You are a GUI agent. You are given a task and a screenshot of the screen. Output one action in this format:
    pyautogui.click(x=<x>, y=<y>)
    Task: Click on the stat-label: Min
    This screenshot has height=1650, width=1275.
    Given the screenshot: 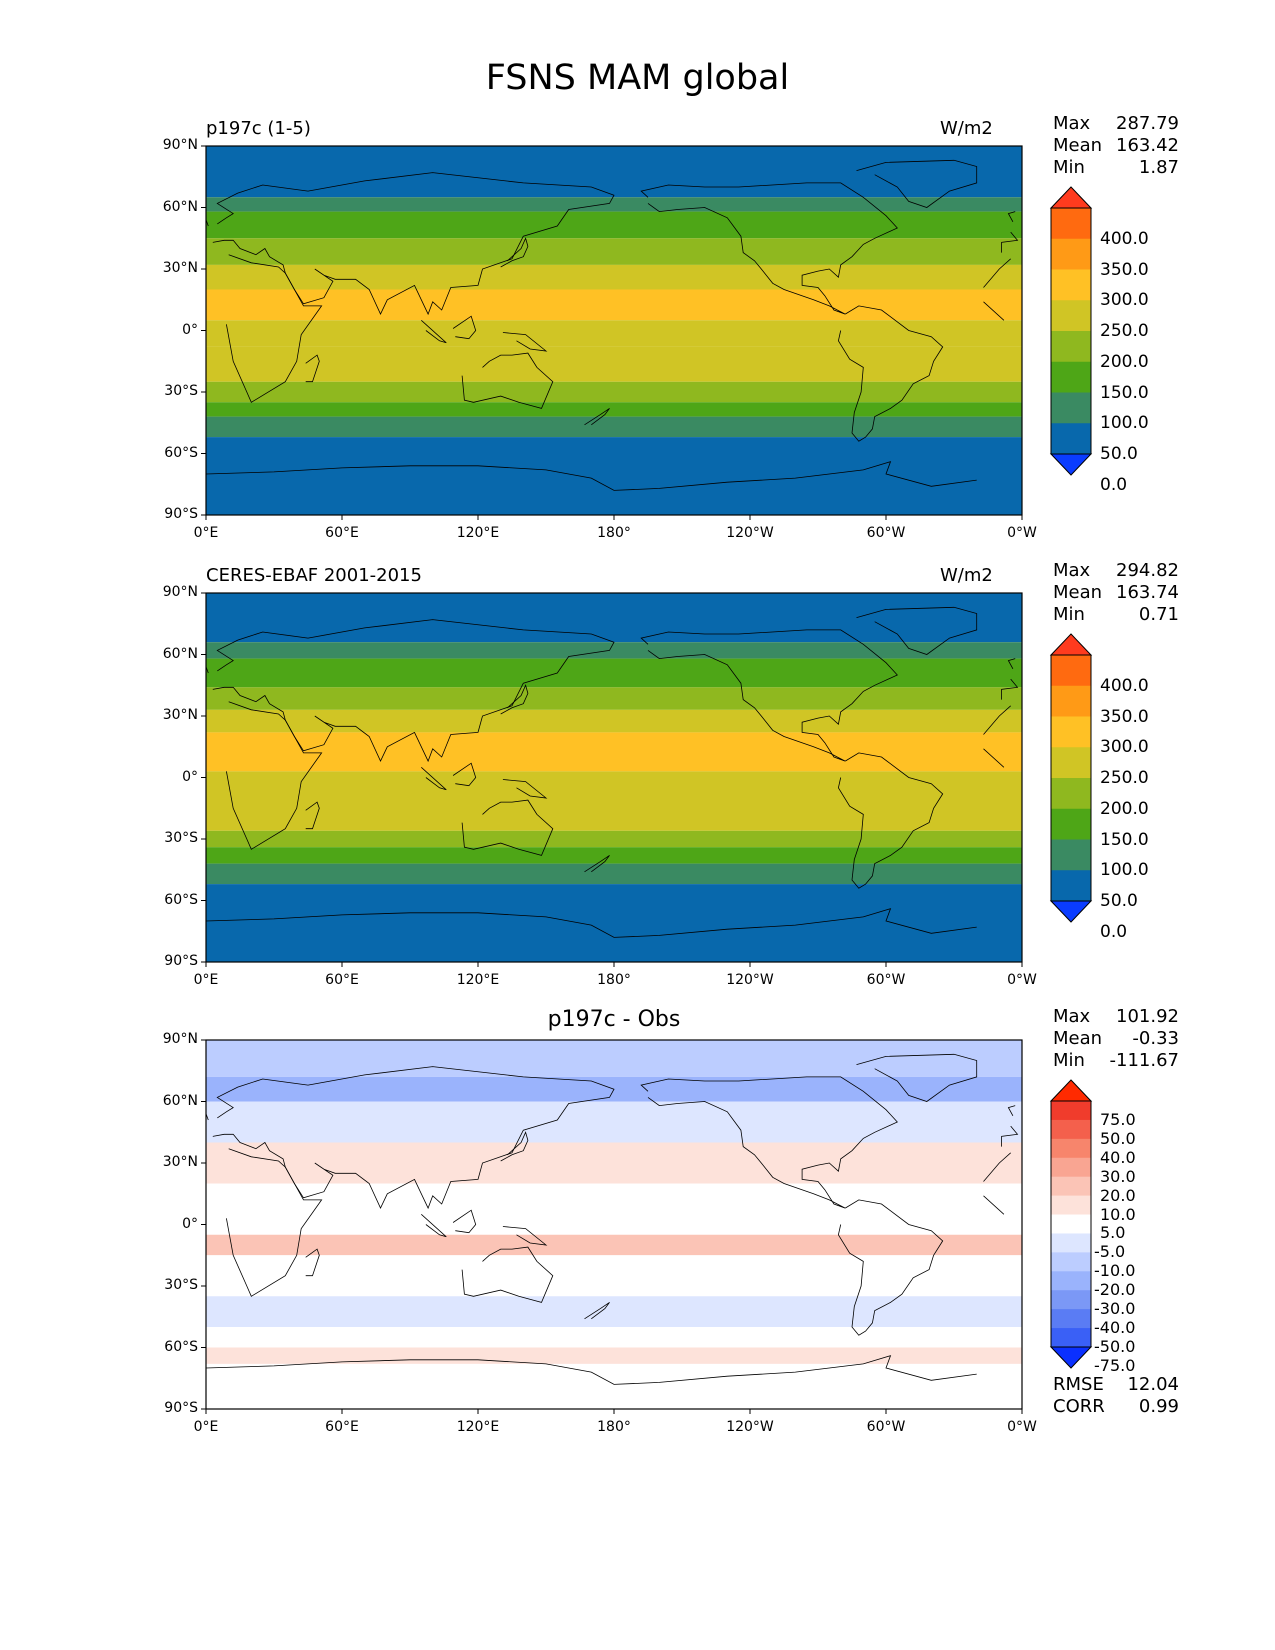 What is the action you would take?
    pyautogui.click(x=1069, y=167)
    